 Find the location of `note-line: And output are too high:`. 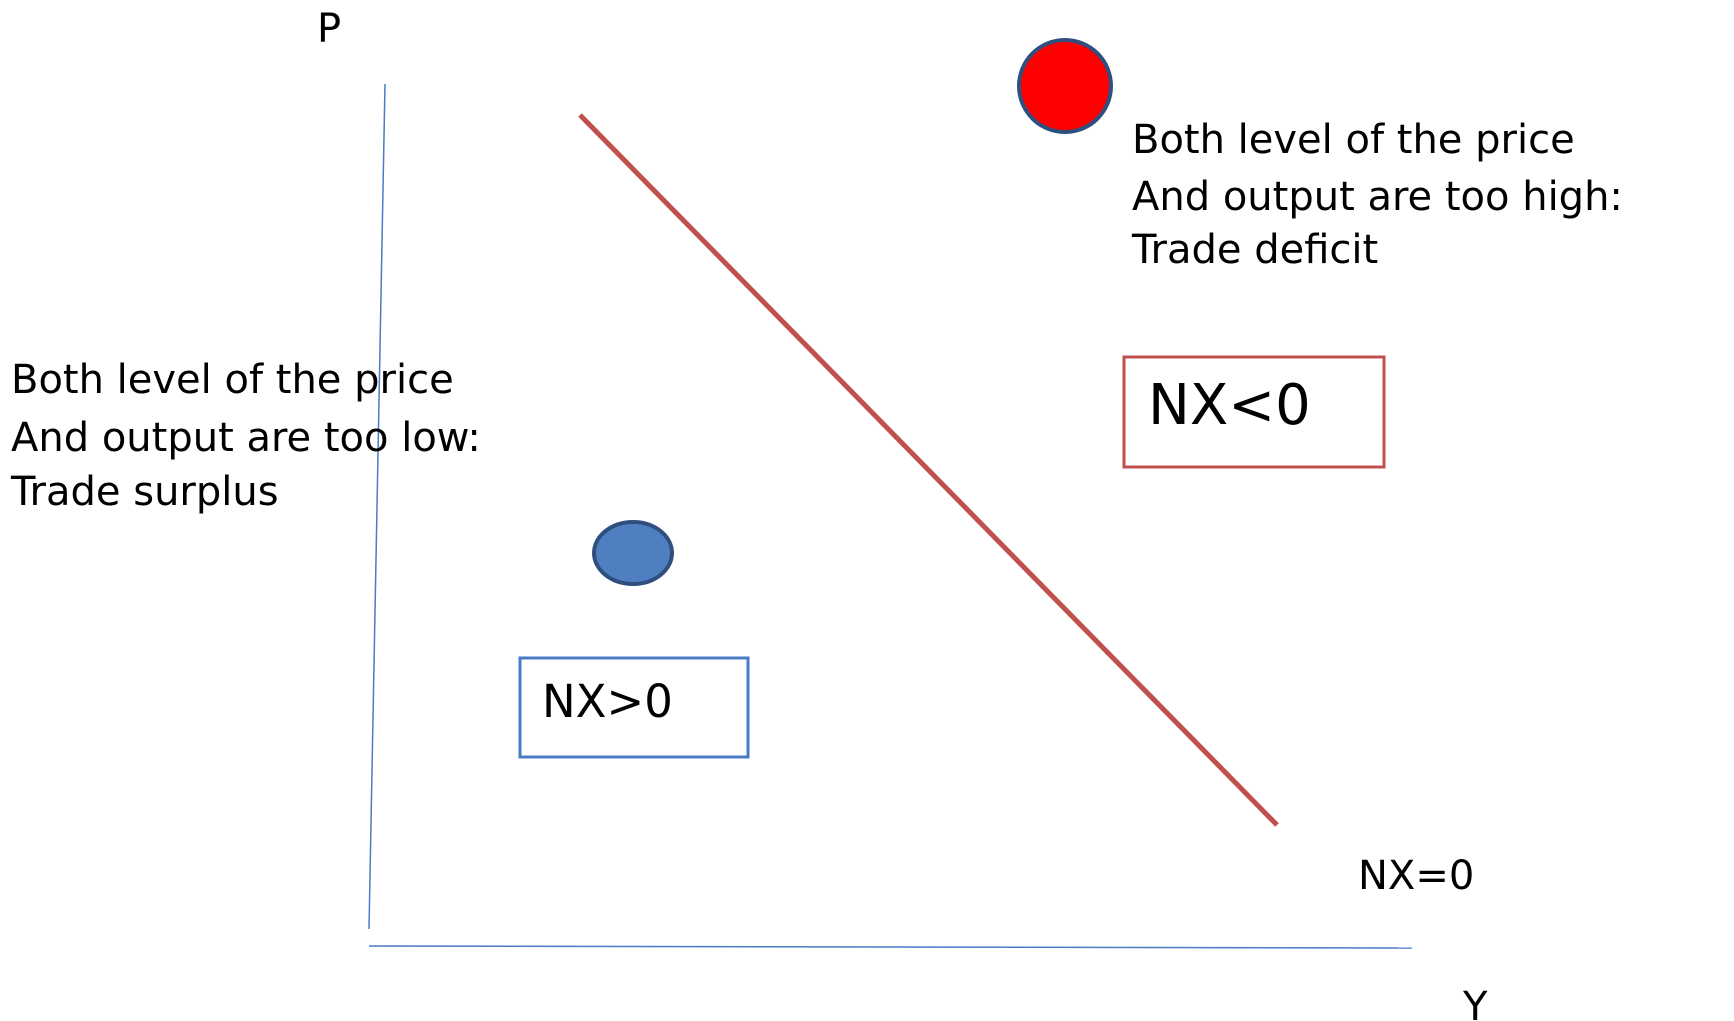

note-line: And output are too high: is located at coordinates (1377, 197).